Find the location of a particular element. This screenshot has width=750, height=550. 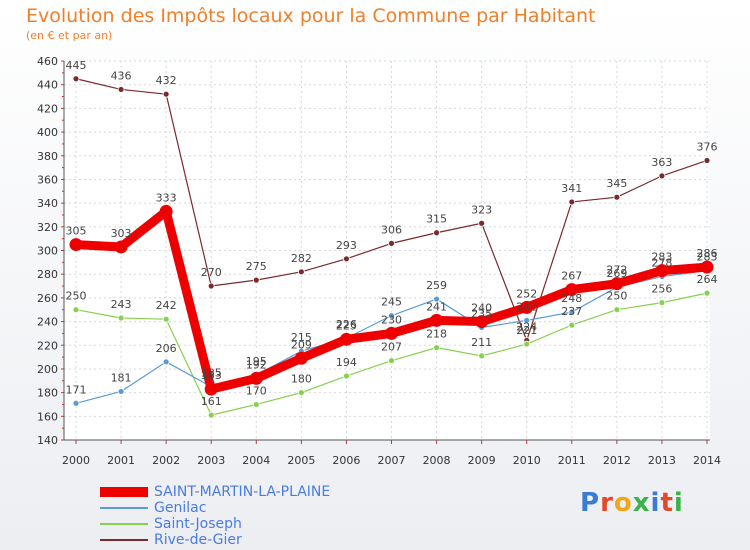

data-label: 183 is located at coordinates (211, 375).